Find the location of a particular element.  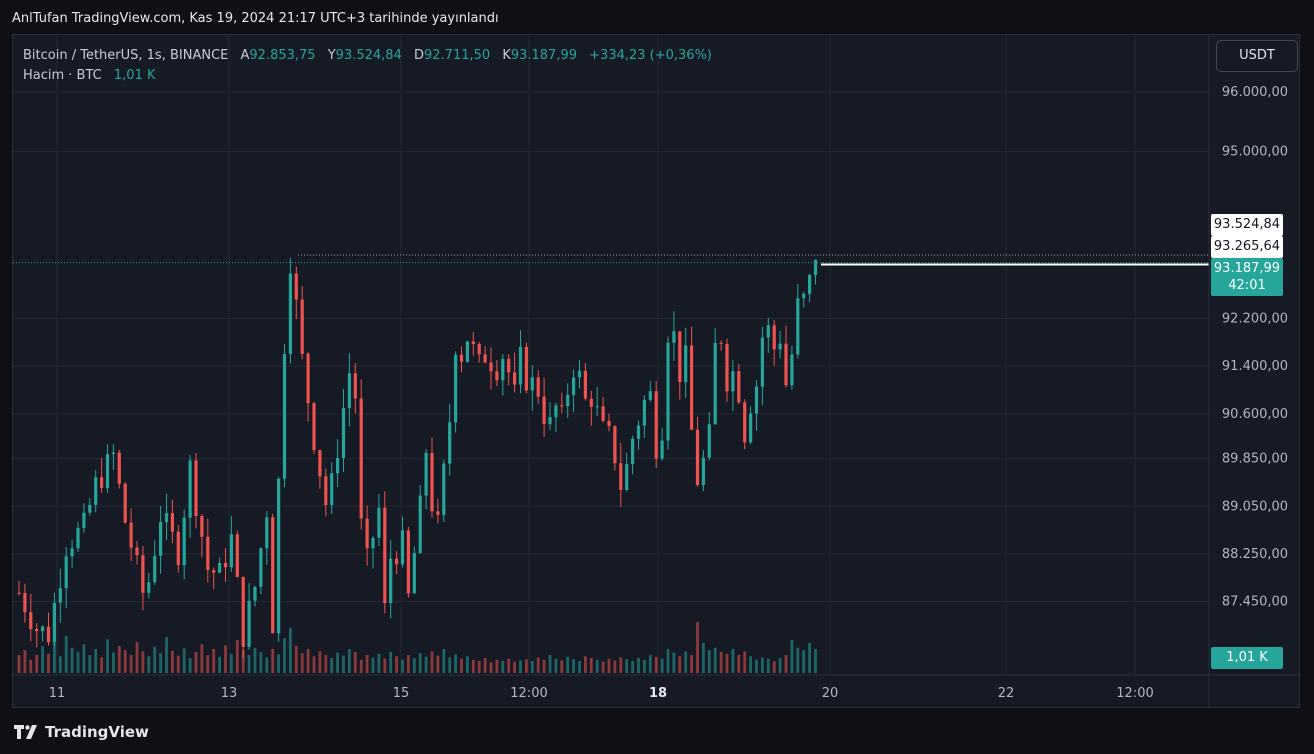

x-tick-label: 12:00 is located at coordinates (1134, 693).